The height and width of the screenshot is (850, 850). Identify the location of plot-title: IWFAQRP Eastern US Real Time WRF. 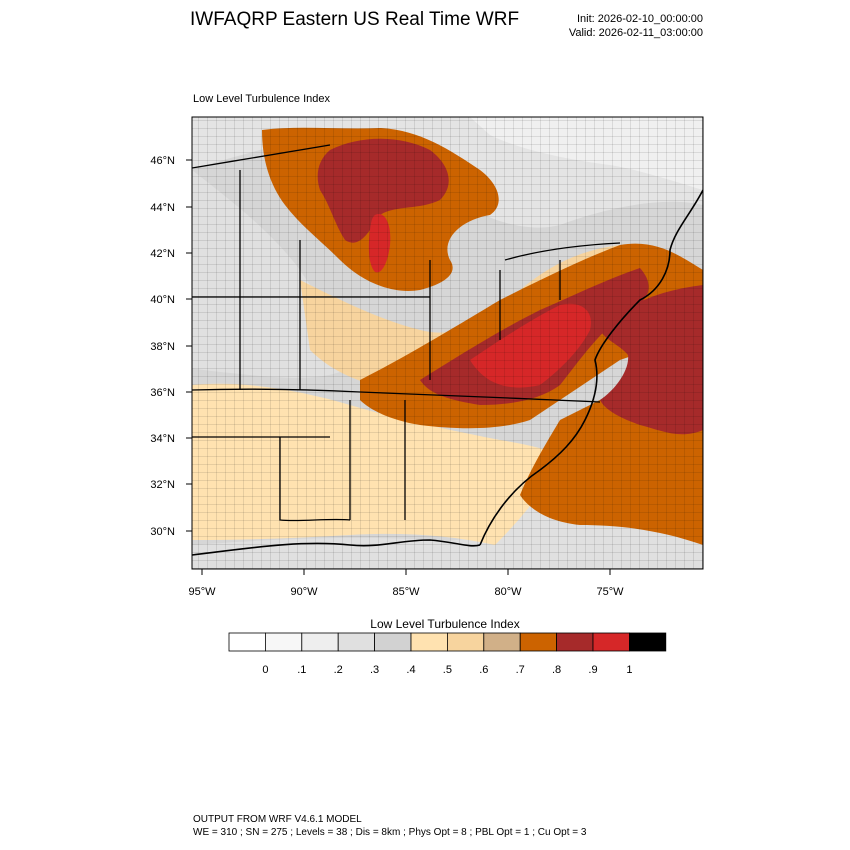
(355, 19).